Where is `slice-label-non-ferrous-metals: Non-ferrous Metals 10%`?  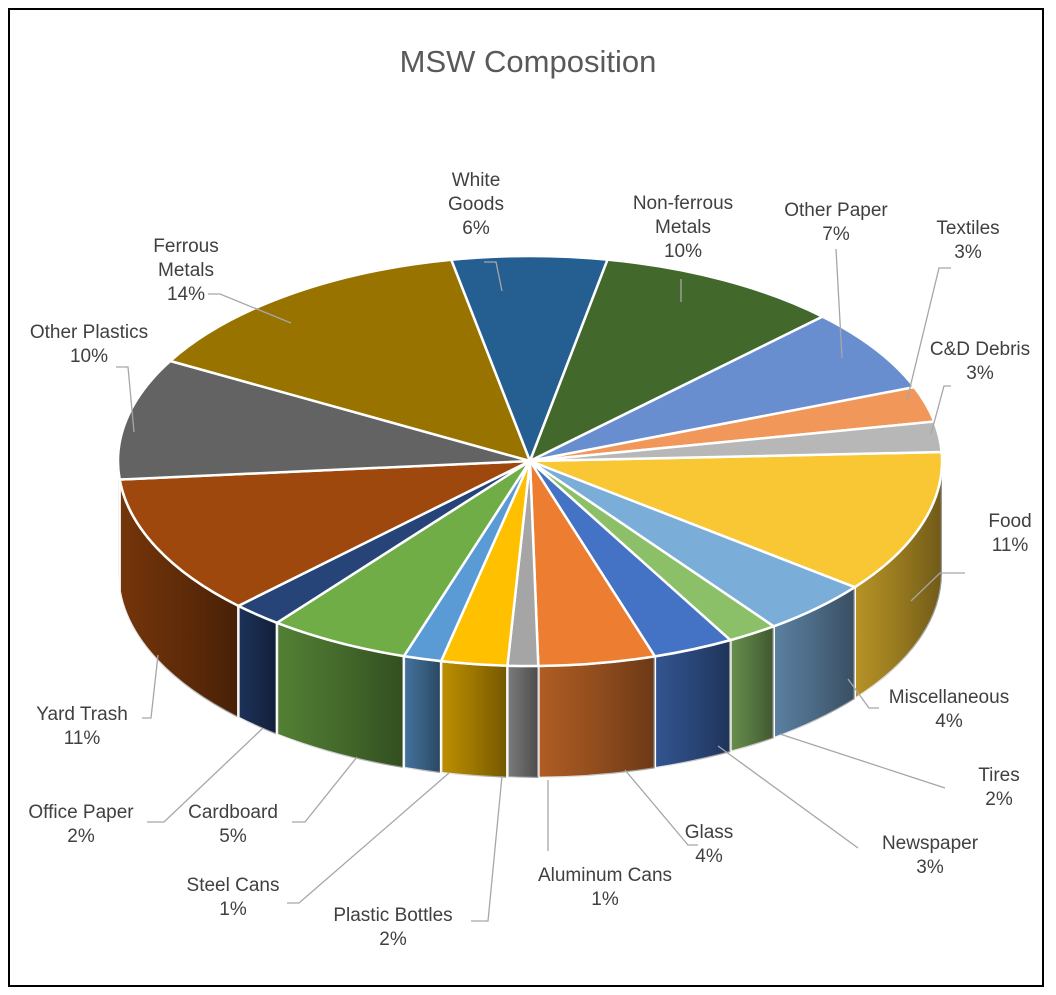
slice-label-non-ferrous-metals: Non-ferrous Metals 10% is located at coordinates (683, 227).